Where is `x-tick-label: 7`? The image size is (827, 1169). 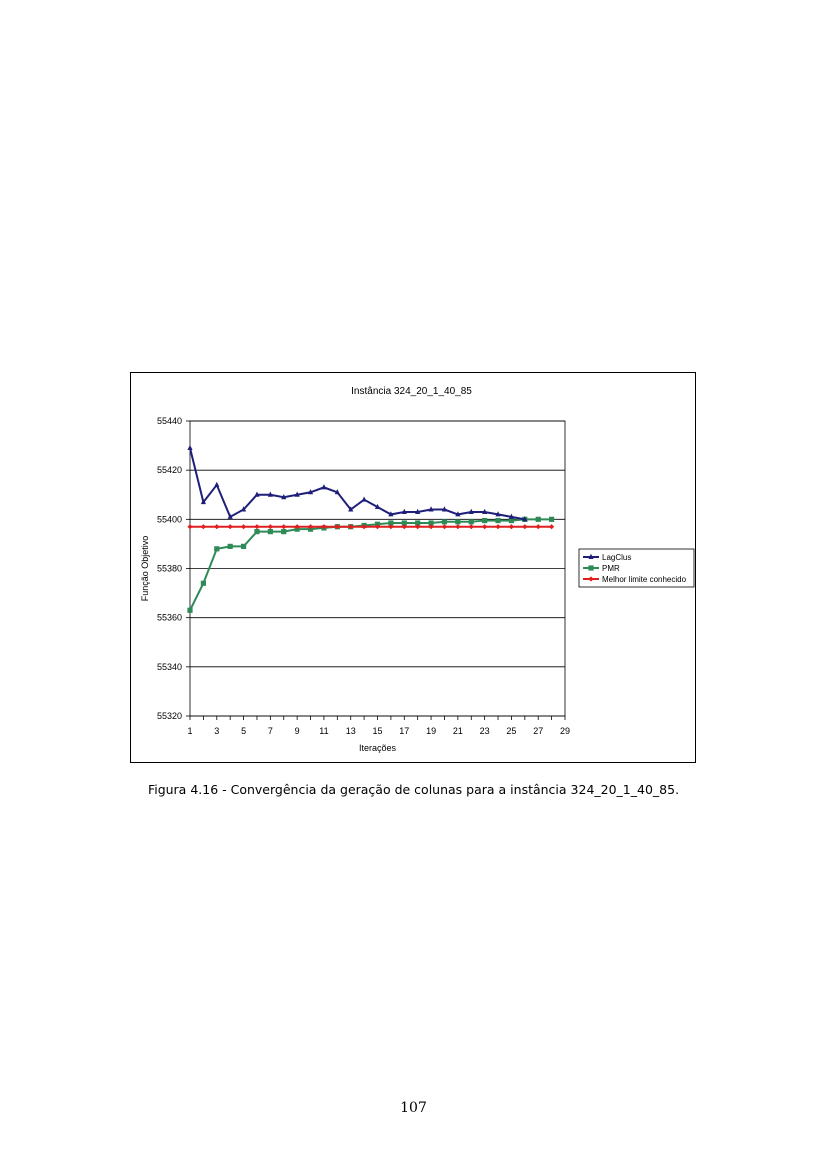
x-tick-label: 7 is located at coordinates (270, 731).